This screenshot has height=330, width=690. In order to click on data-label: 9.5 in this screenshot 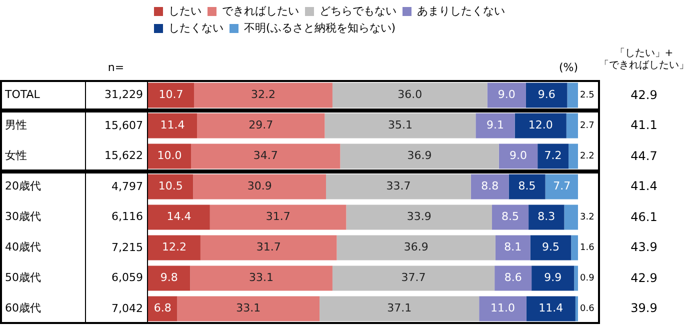, I will do `click(551, 247)`.